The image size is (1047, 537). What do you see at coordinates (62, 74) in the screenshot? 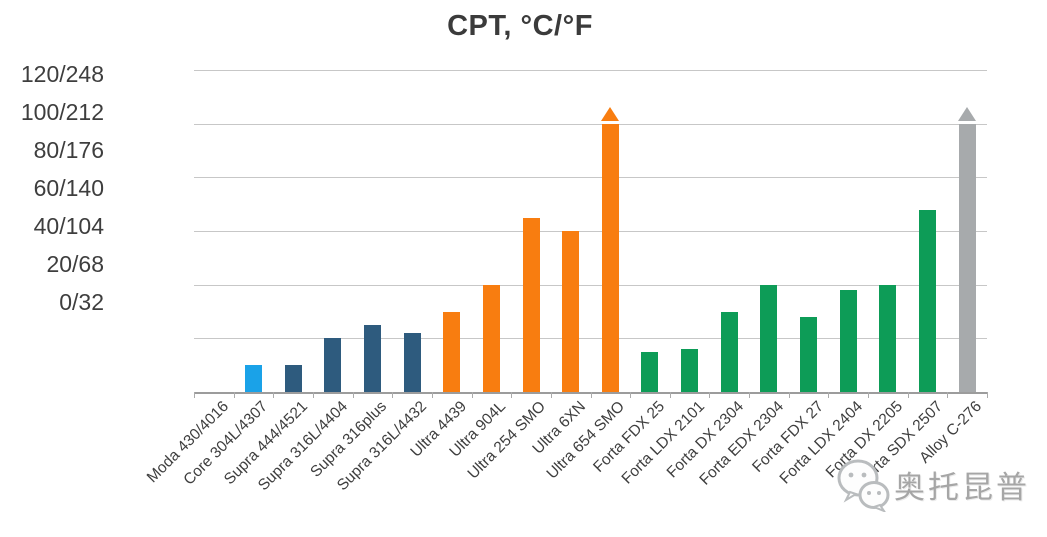
I see `y-tick-label: 120/248` at bounding box center [62, 74].